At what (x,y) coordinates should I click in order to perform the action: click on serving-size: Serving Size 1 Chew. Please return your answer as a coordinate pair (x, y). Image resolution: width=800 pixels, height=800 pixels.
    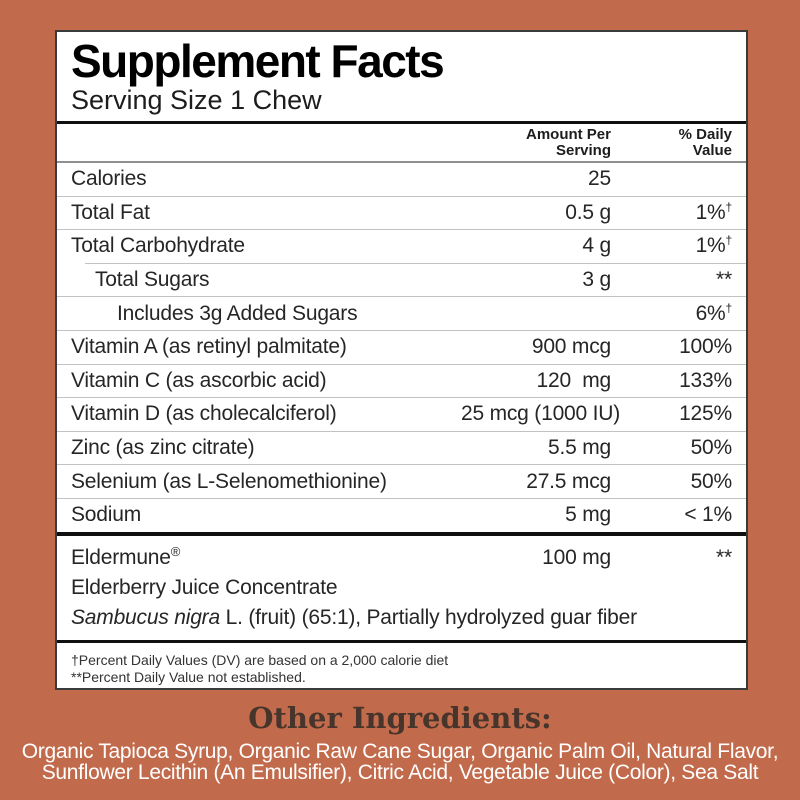
    Looking at the image, I should click on (196, 100).